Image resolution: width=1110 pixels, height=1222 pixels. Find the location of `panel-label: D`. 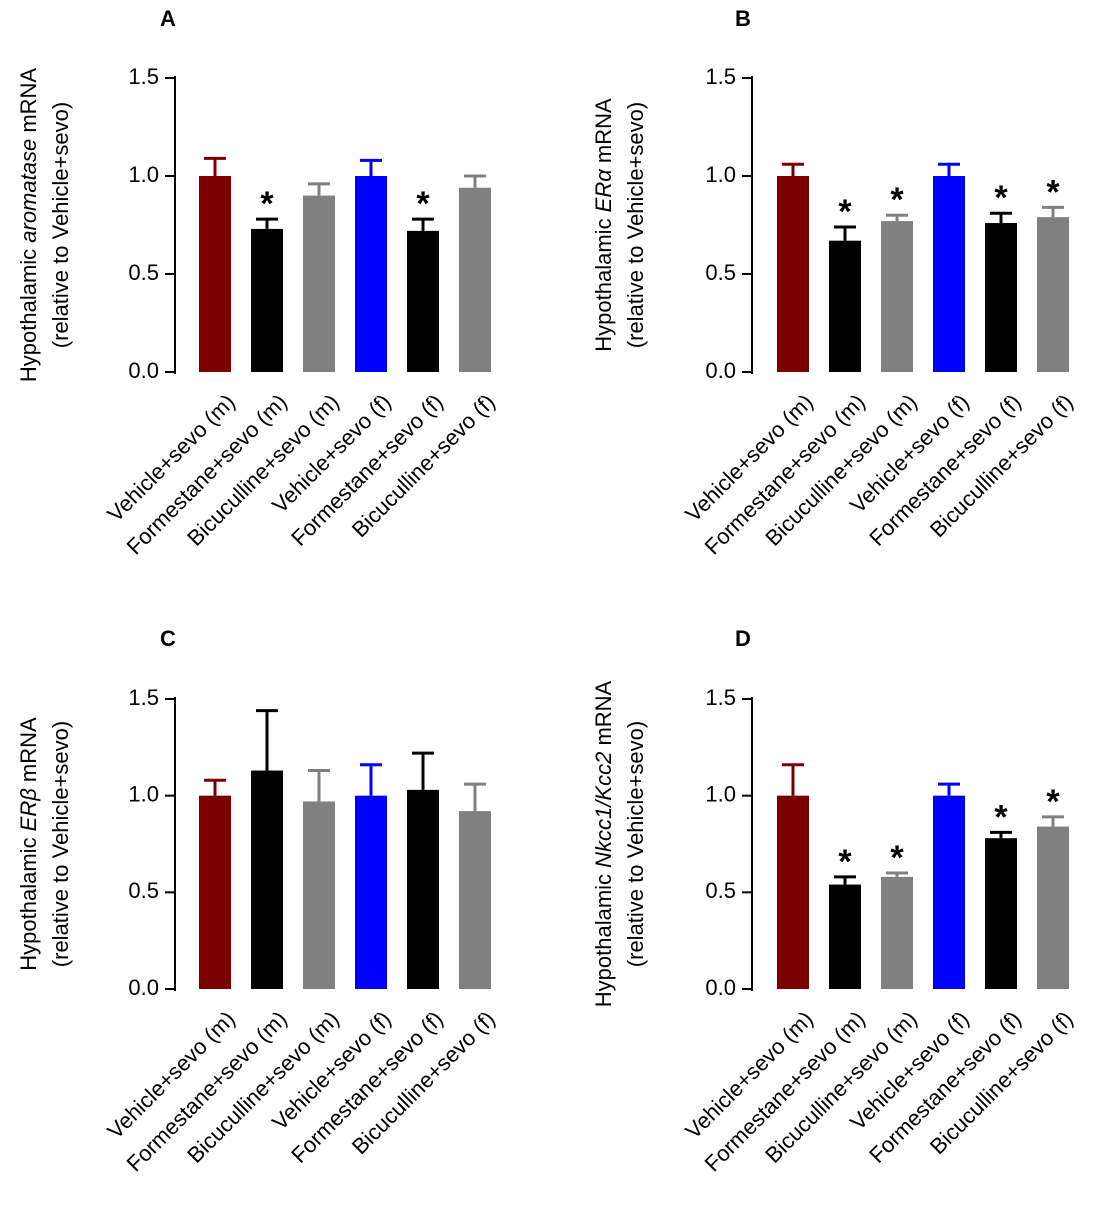

panel-label: D is located at coordinates (743, 638).